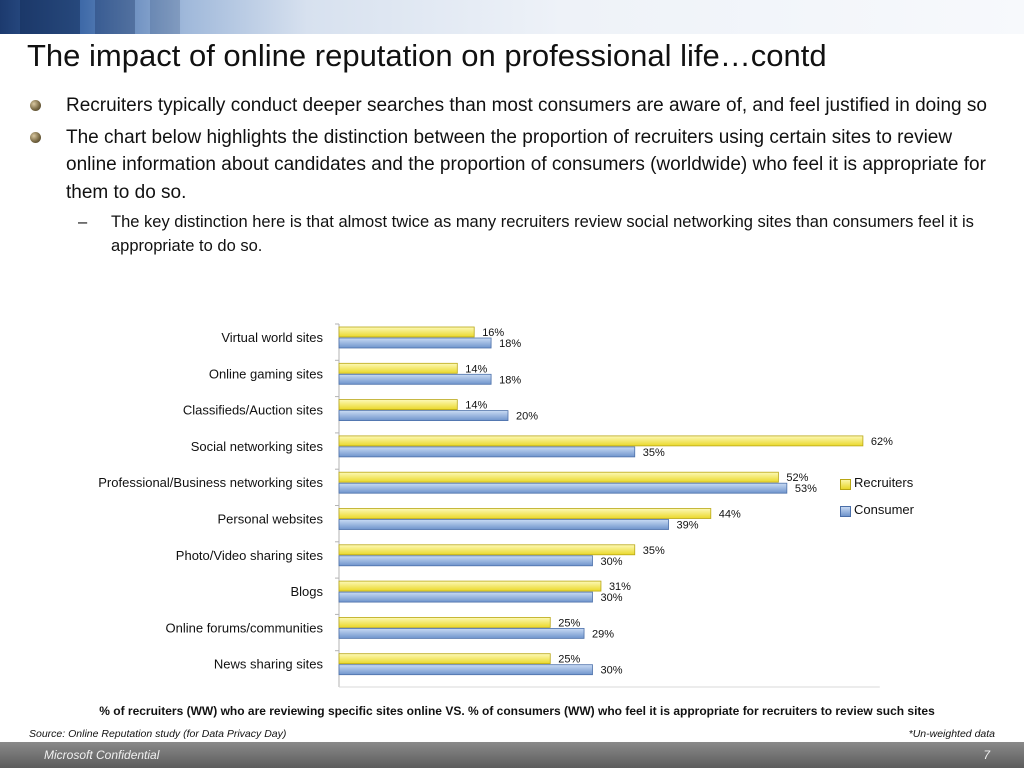  I want to click on category-label: Online gaming sites, so click(266, 373).